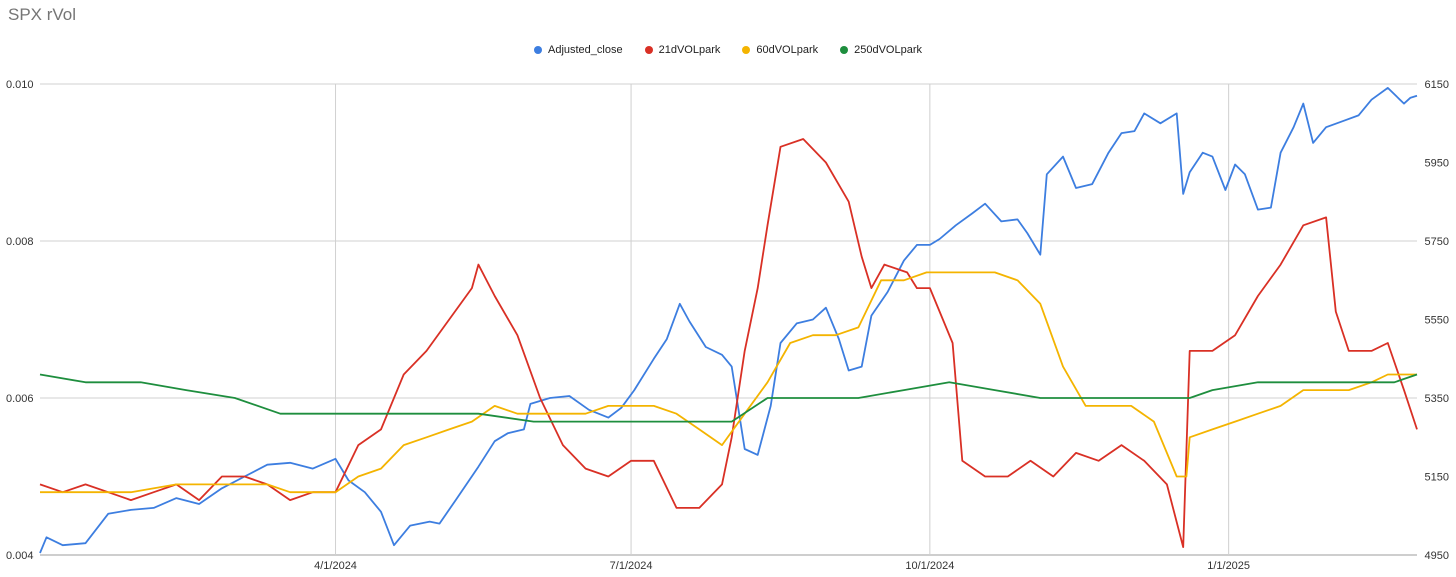  I want to click on x-tick-label: 1/1/2025, so click(1228, 566).